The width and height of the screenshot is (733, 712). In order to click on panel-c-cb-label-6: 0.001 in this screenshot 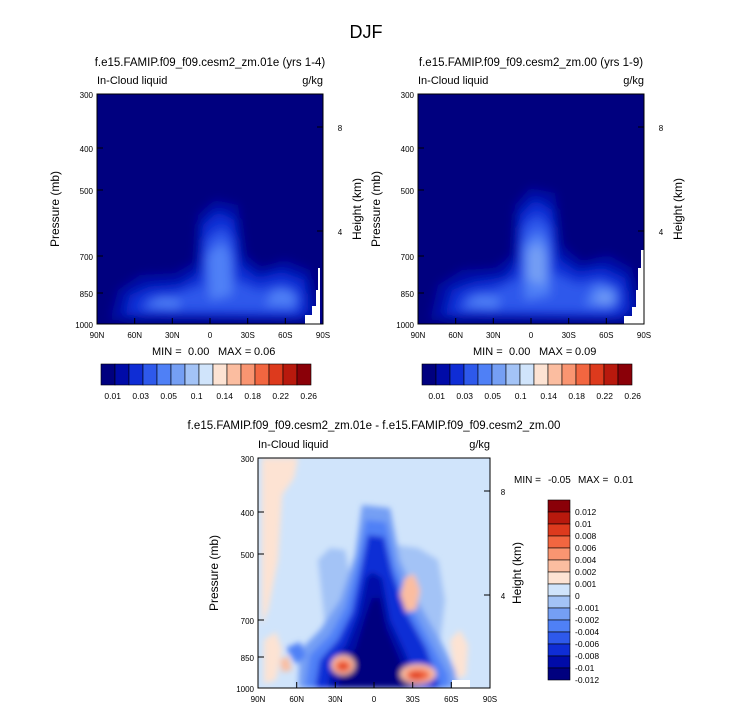, I will do `click(586, 584)`.